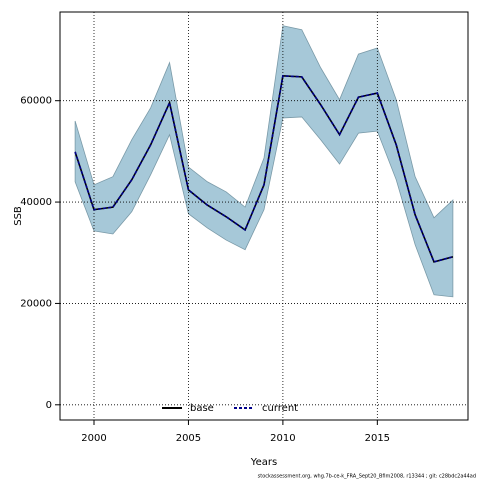 This screenshot has height=480, width=480. Describe the element at coordinates (282, 438) in the screenshot. I see `x-tick-label: 2010` at that location.